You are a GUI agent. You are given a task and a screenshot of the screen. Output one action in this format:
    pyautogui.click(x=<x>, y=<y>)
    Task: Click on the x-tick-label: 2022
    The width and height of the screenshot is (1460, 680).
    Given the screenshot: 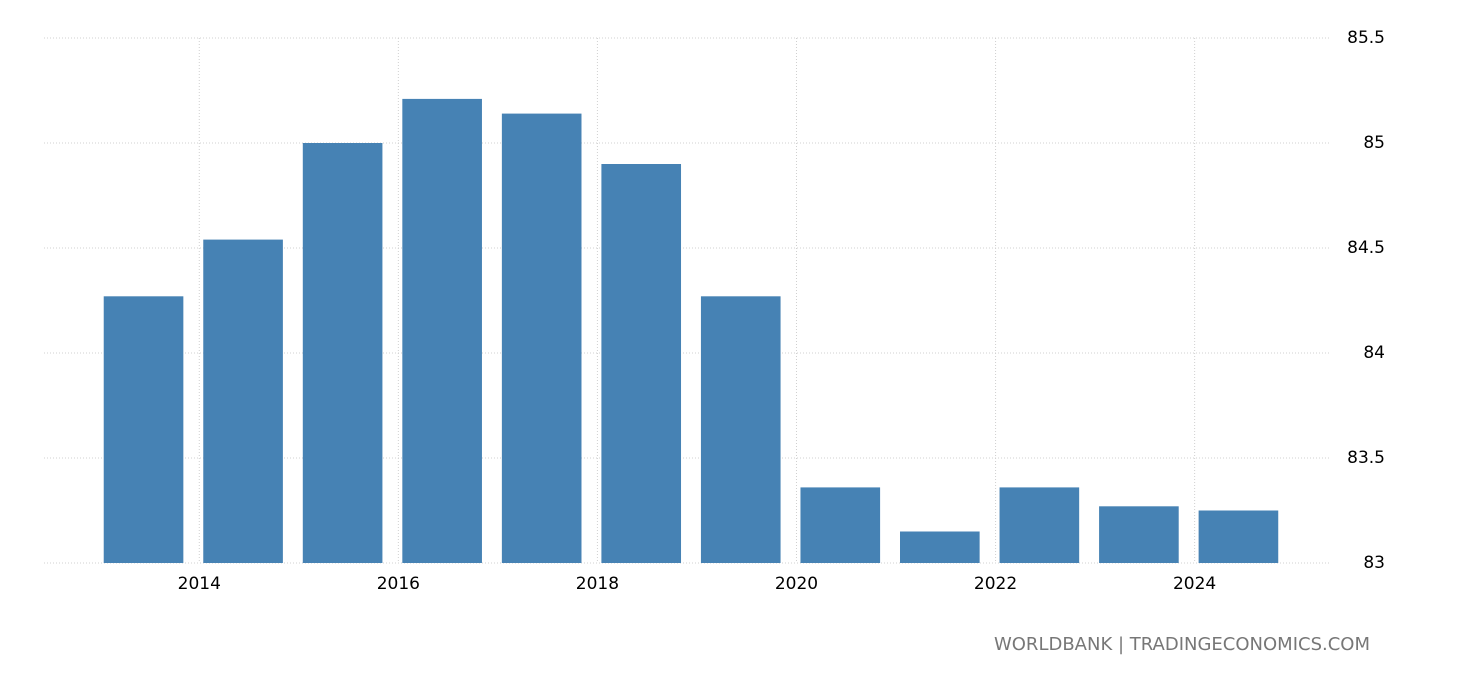 What is the action you would take?
    pyautogui.click(x=995, y=584)
    